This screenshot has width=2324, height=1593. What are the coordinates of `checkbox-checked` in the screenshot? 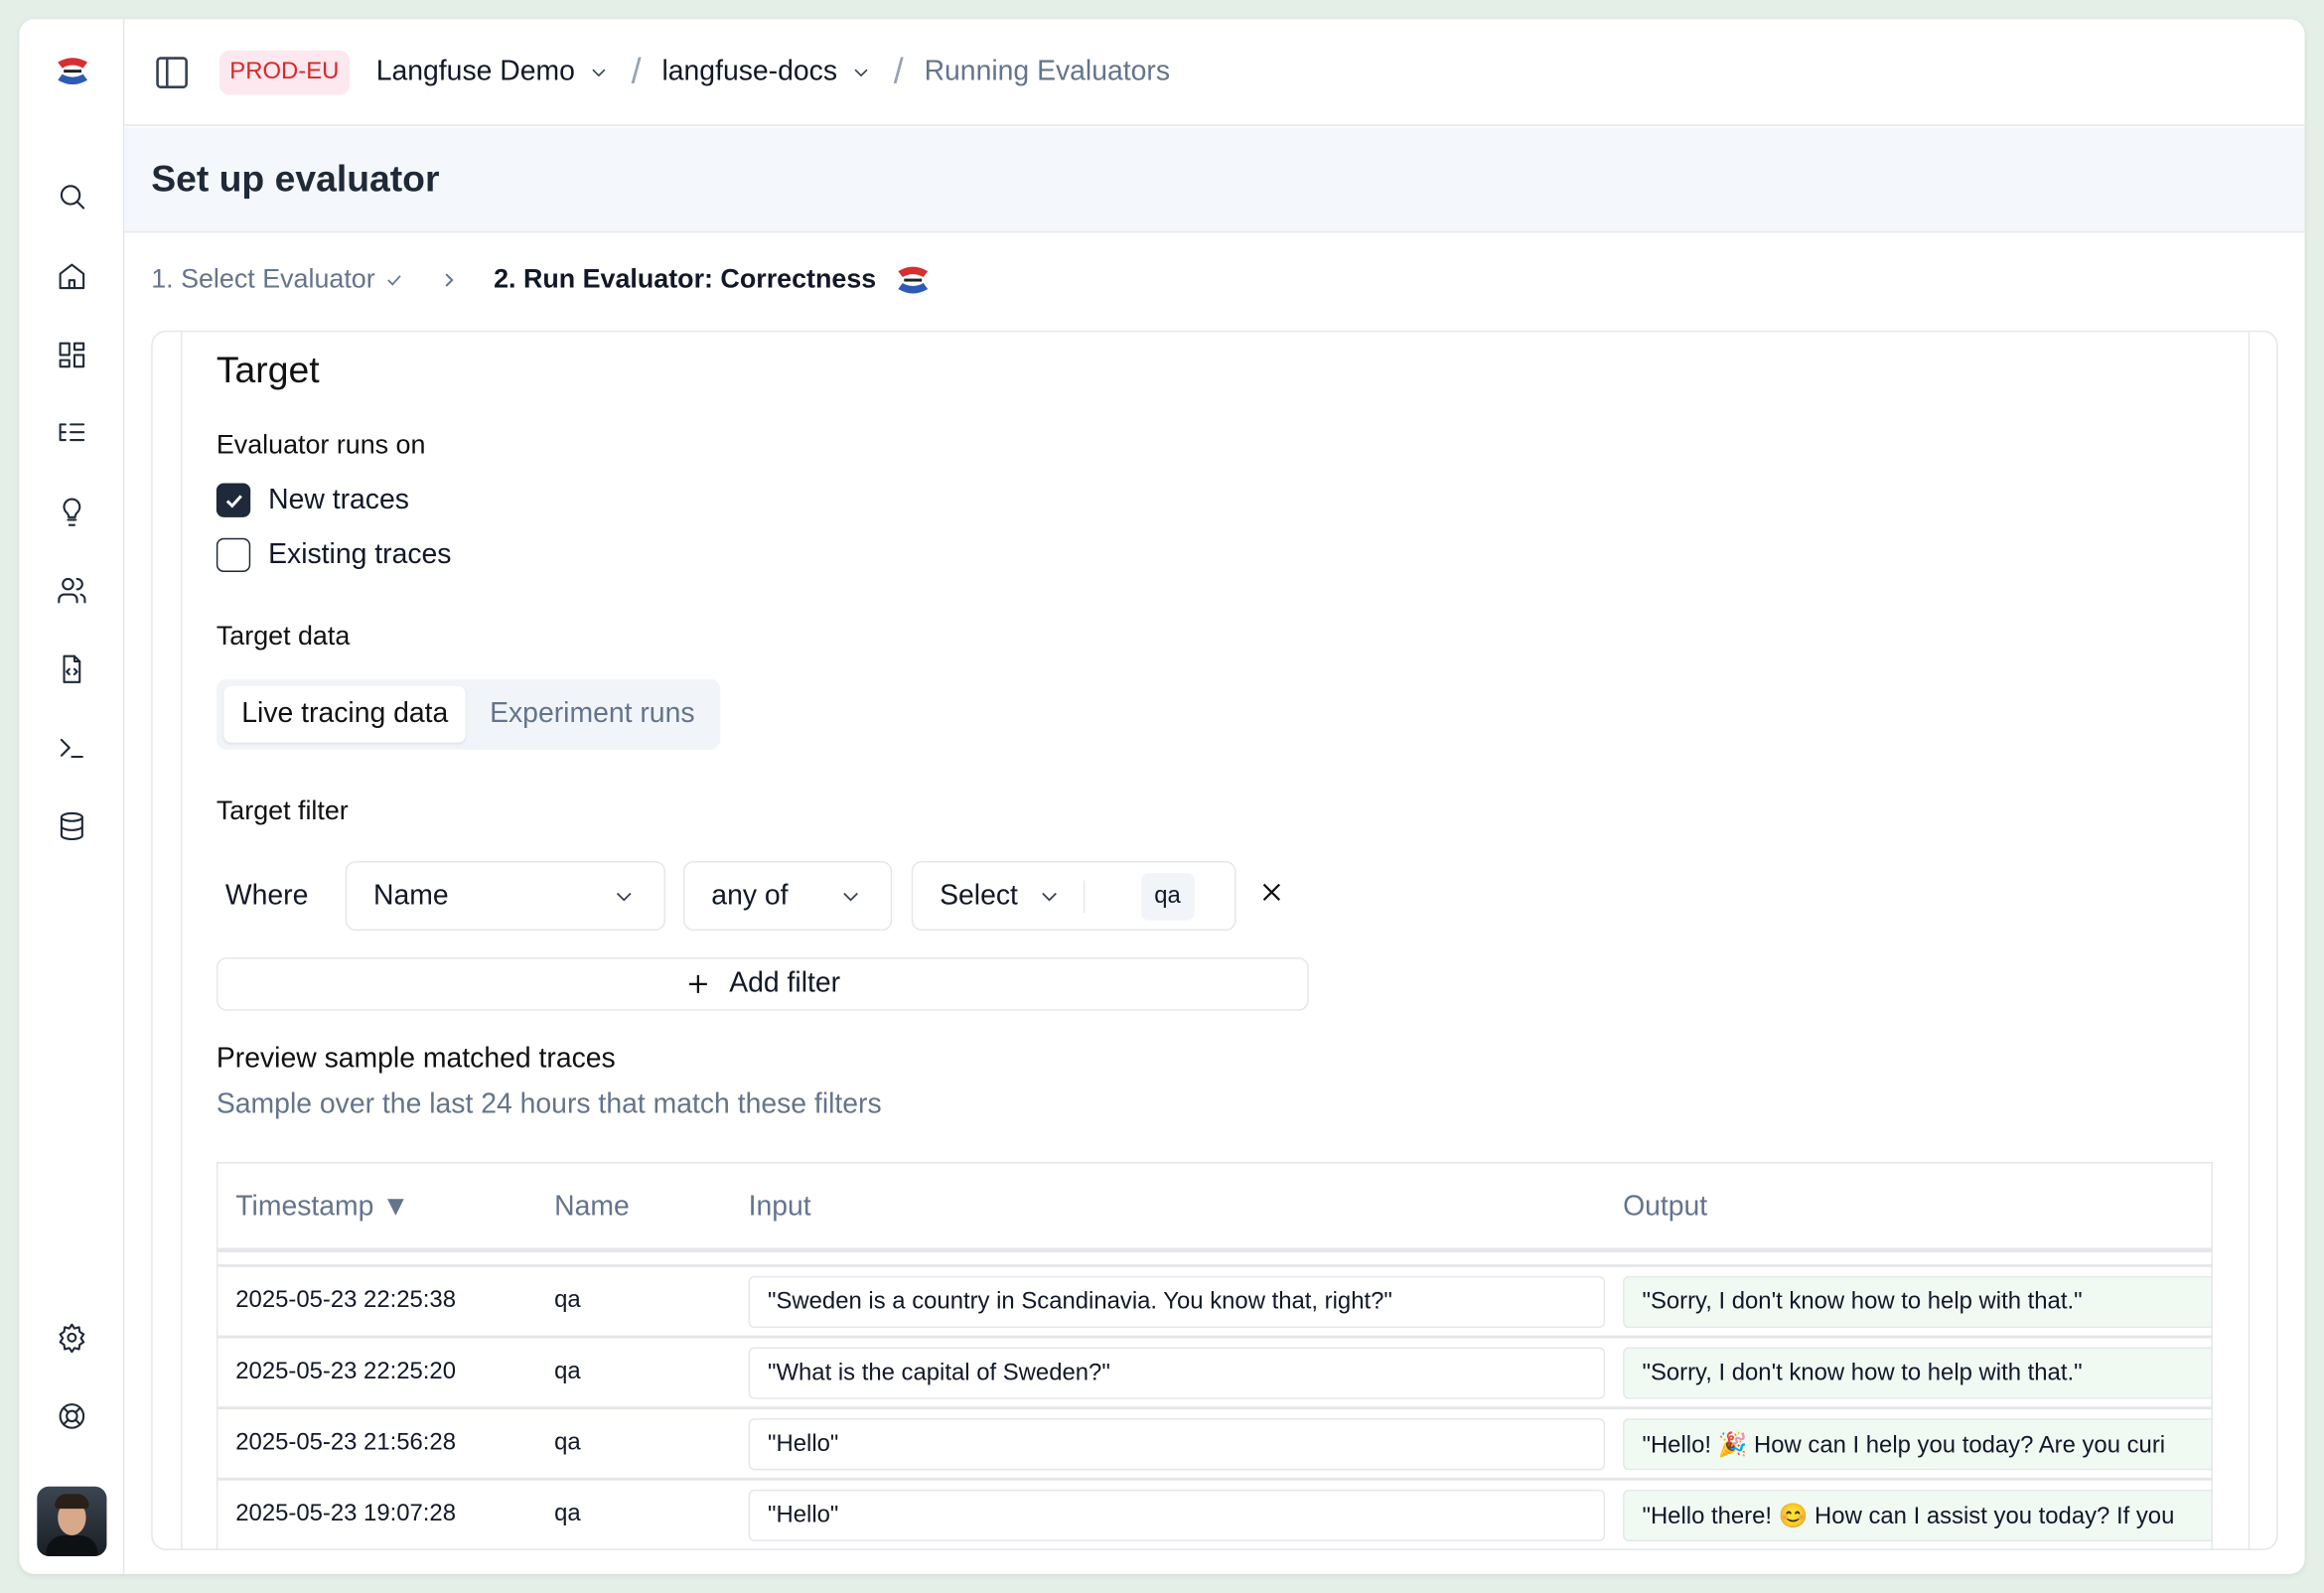 It's located at (233, 500).